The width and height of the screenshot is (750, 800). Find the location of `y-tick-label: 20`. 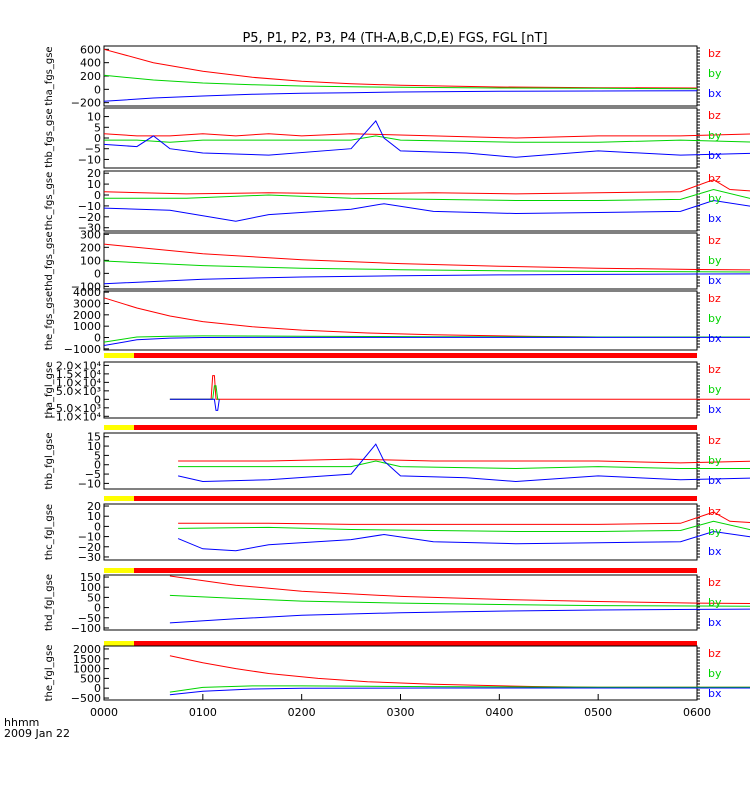

y-tick-label: 20 is located at coordinates (94, 173).